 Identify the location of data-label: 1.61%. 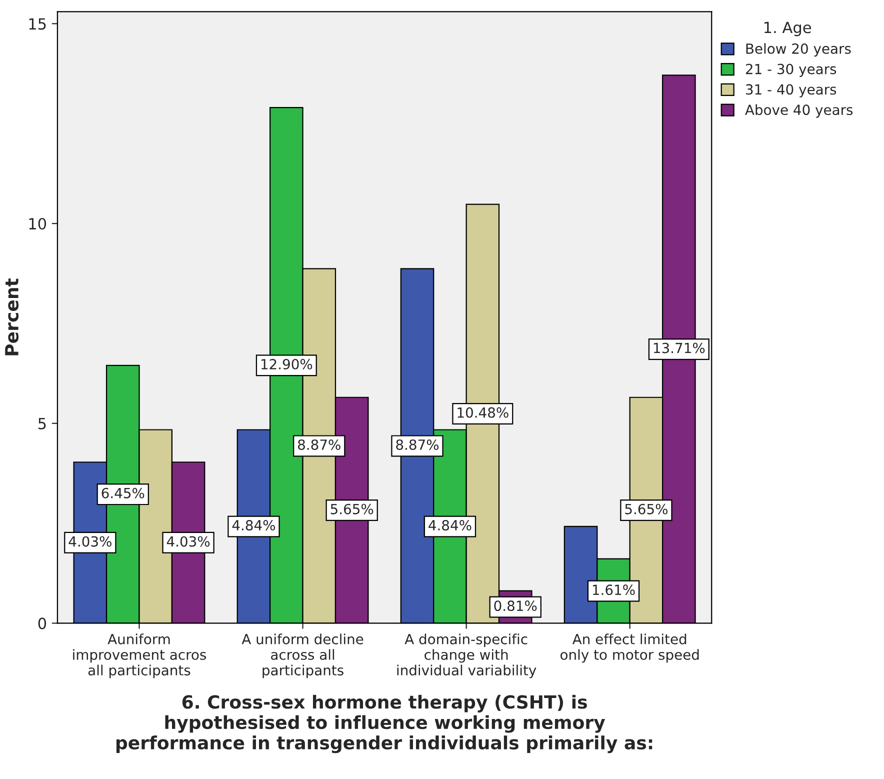
(613, 590).